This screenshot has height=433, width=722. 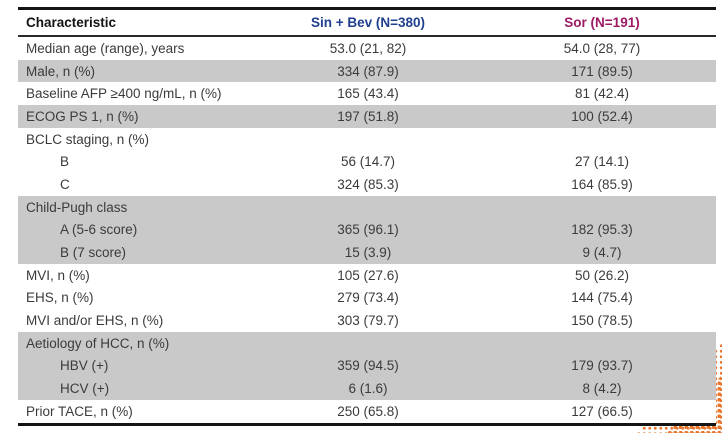 I want to click on cell-sor: 179 (93.7), so click(x=602, y=366).